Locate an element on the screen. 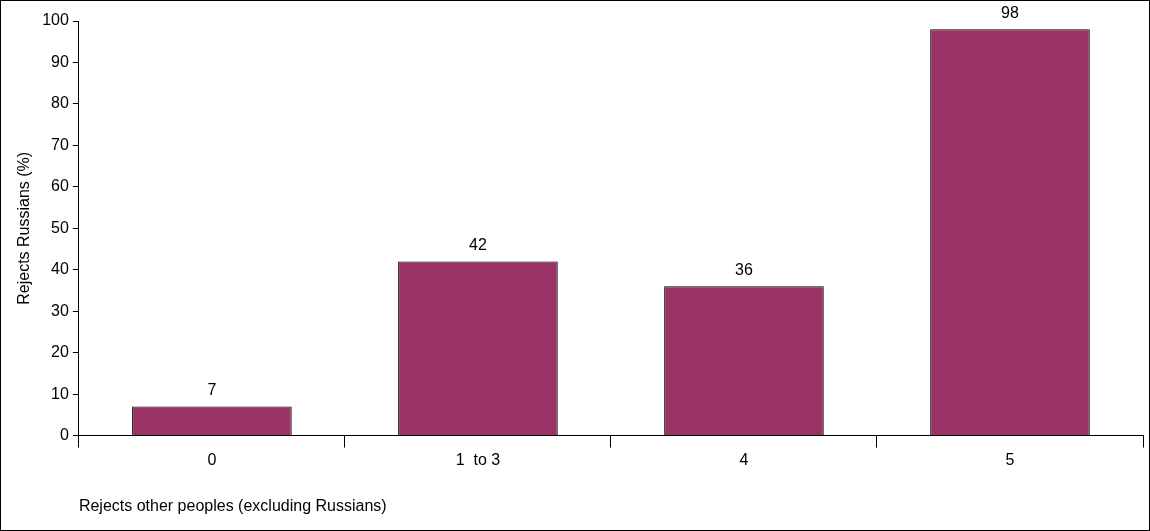 This screenshot has width=1150, height=531. y-tick-label: 10 is located at coordinates (60, 393).